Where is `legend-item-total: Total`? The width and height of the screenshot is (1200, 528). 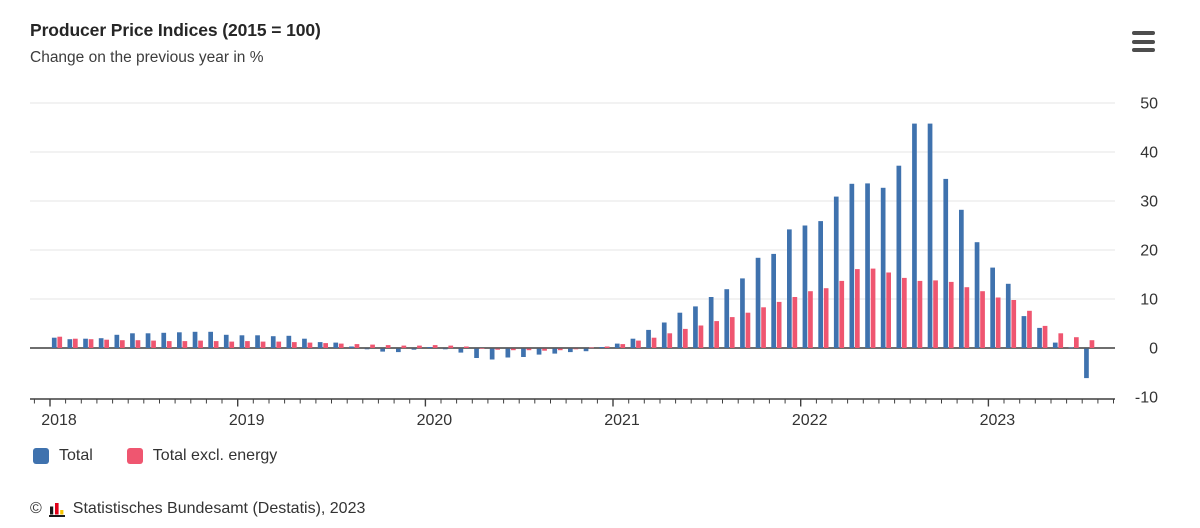 legend-item-total: Total is located at coordinates (63, 456).